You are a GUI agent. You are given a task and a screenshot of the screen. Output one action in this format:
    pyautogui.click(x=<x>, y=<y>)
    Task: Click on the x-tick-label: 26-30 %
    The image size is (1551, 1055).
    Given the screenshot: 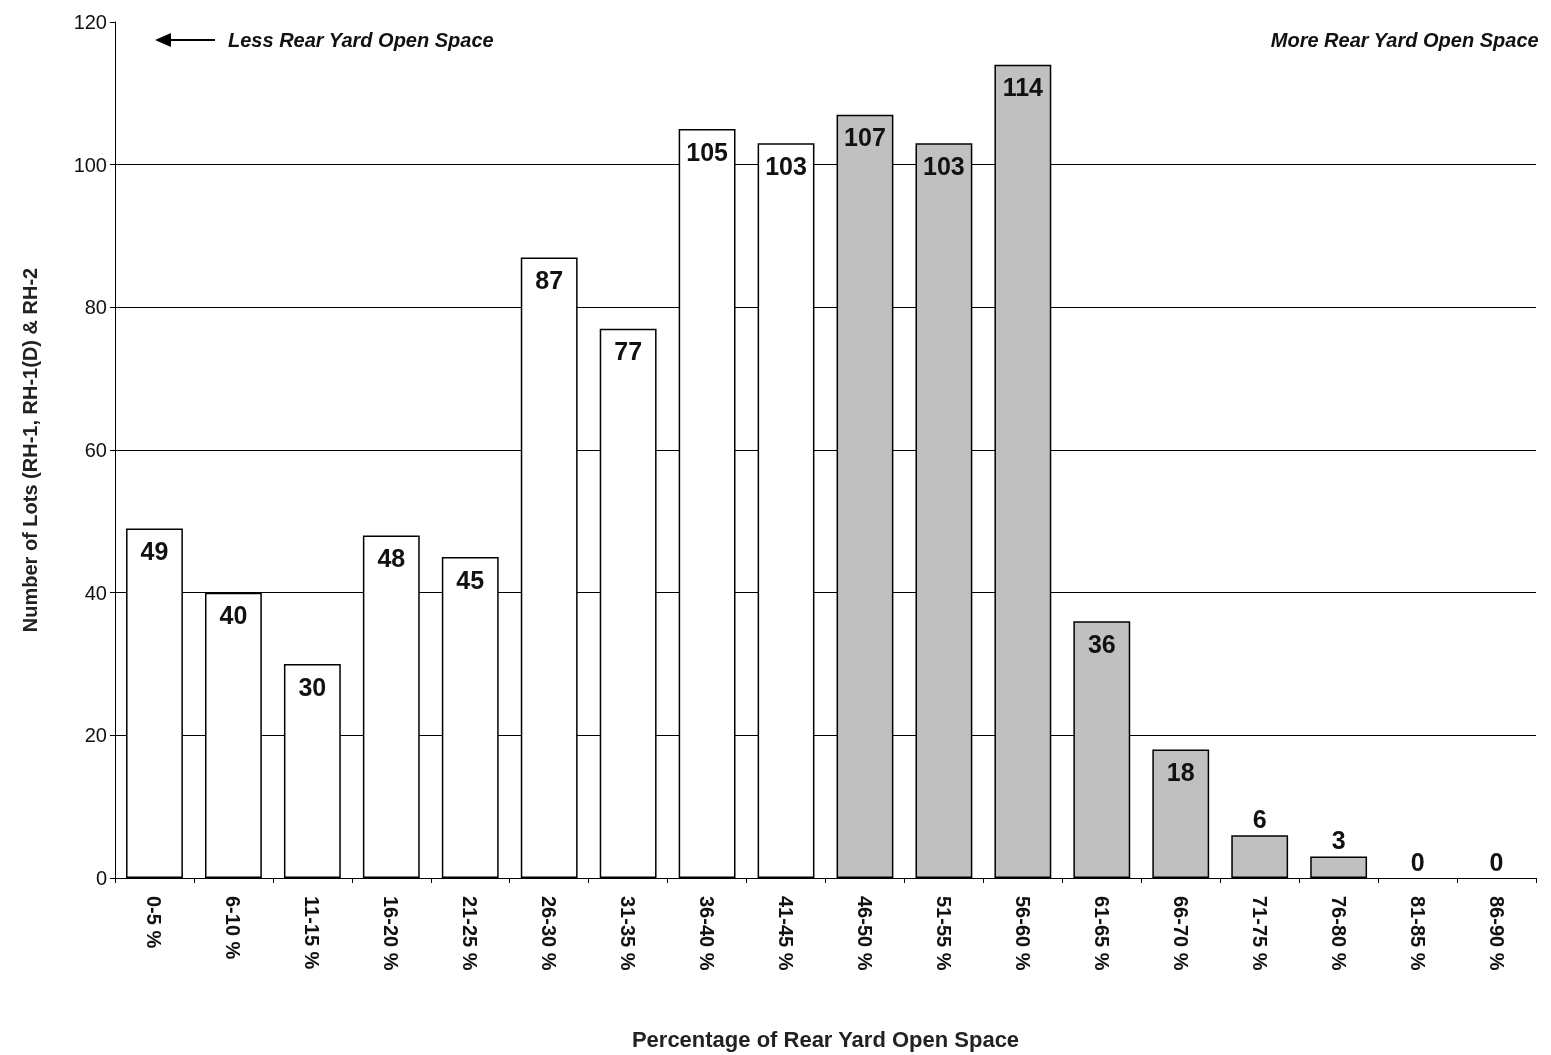 What is the action you would take?
    pyautogui.click(x=549, y=933)
    